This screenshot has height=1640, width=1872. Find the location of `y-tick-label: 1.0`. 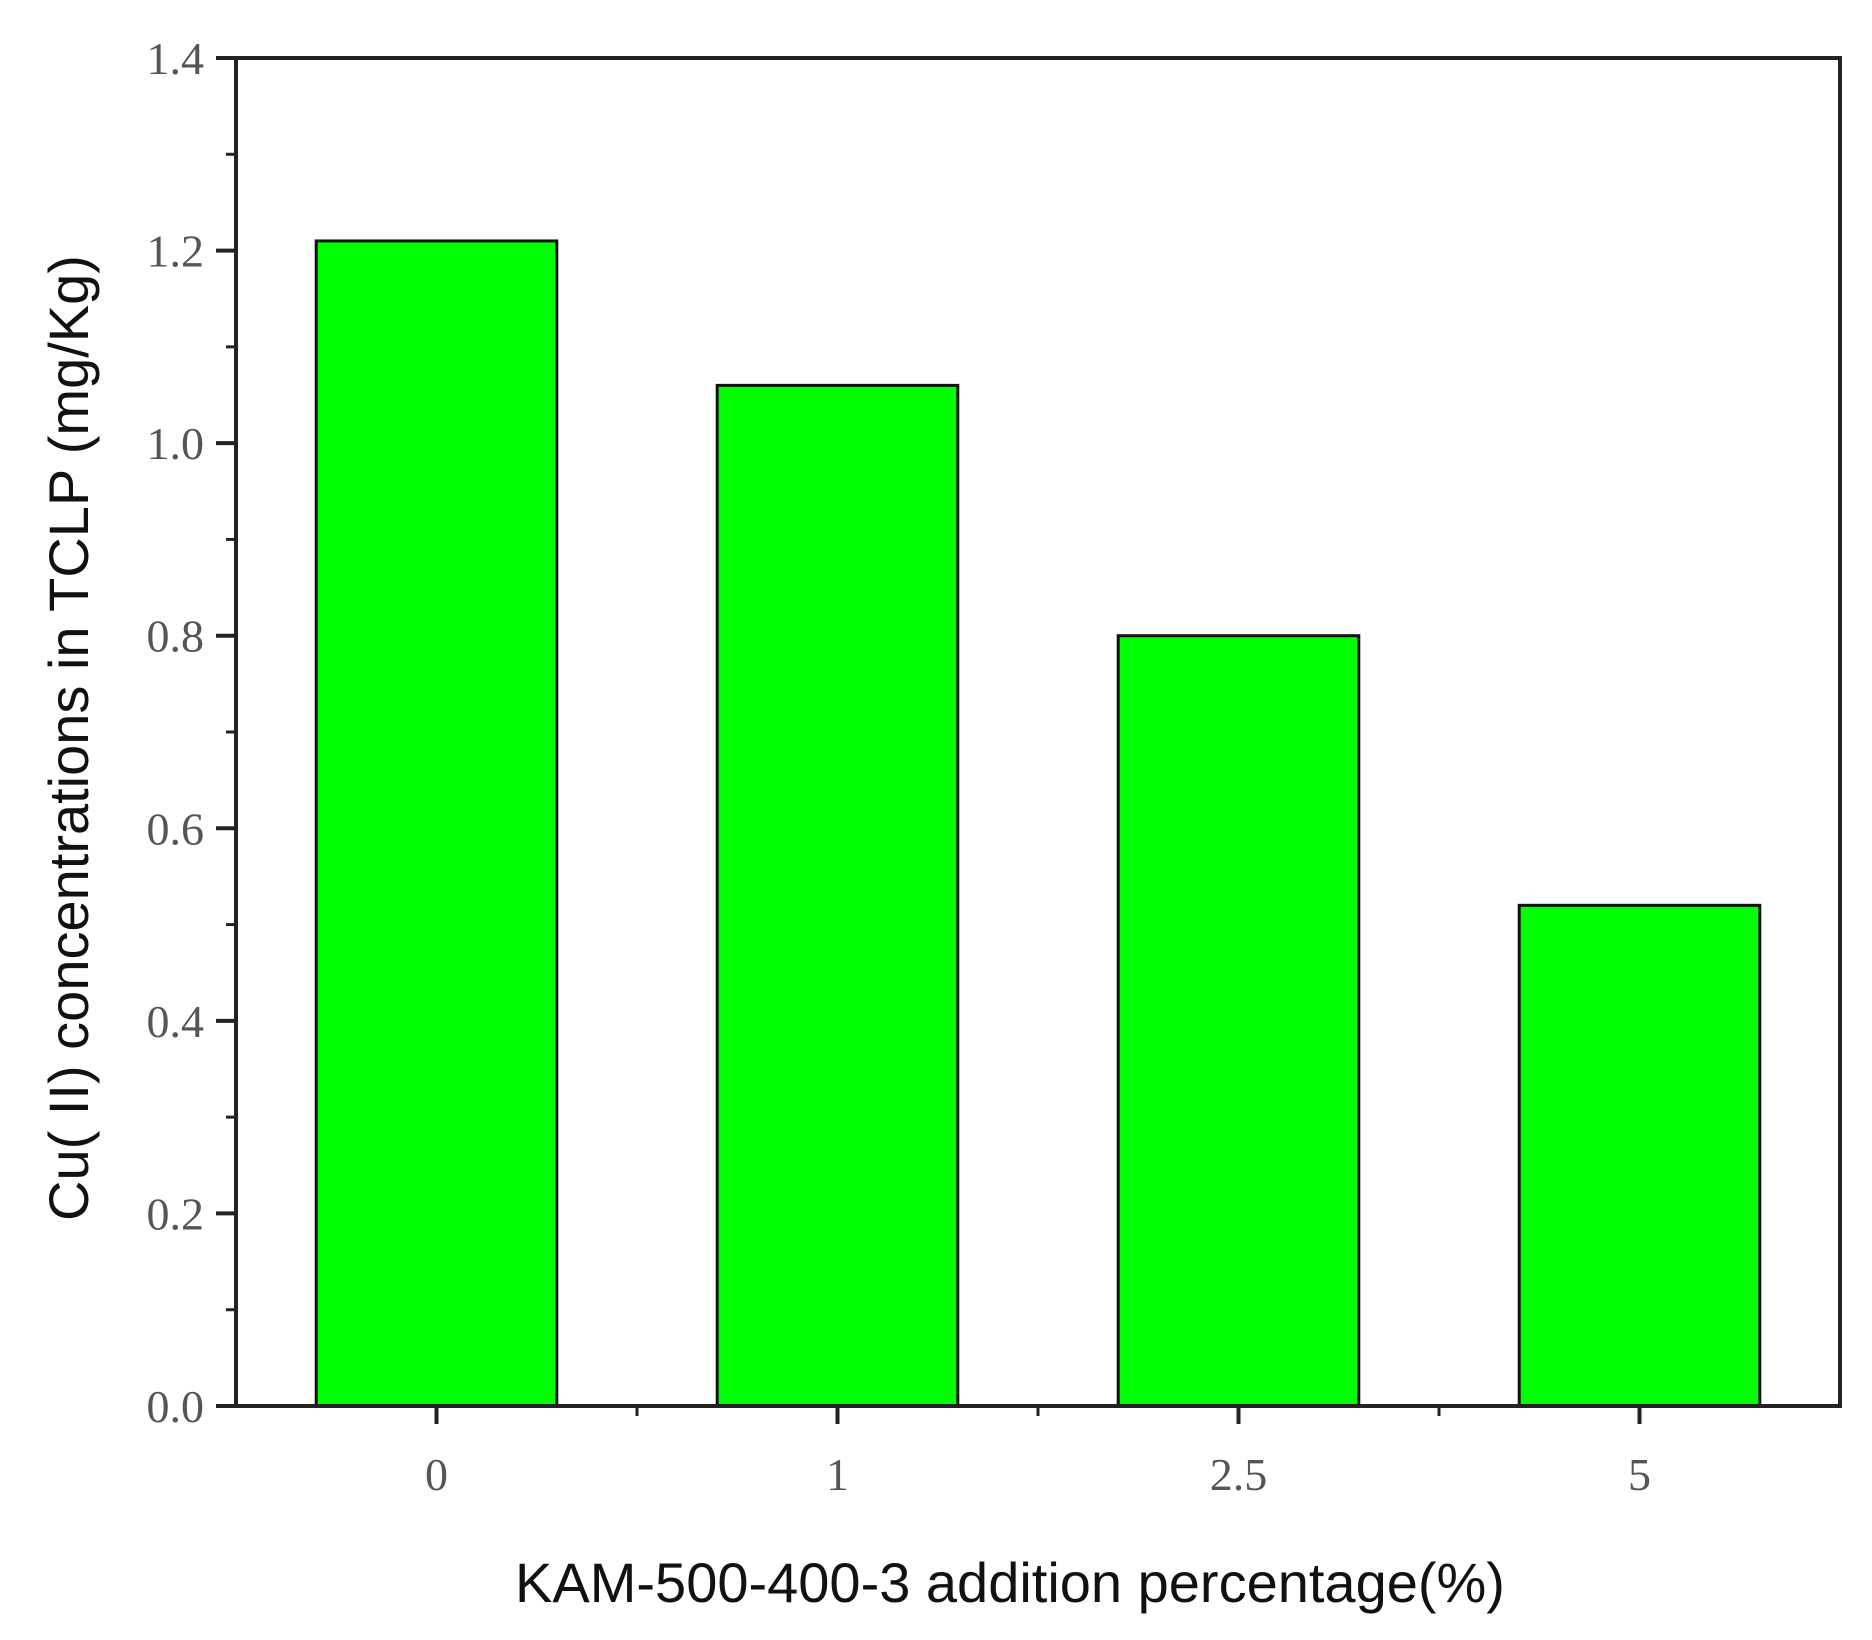

y-tick-label: 1.0 is located at coordinates (176, 443).